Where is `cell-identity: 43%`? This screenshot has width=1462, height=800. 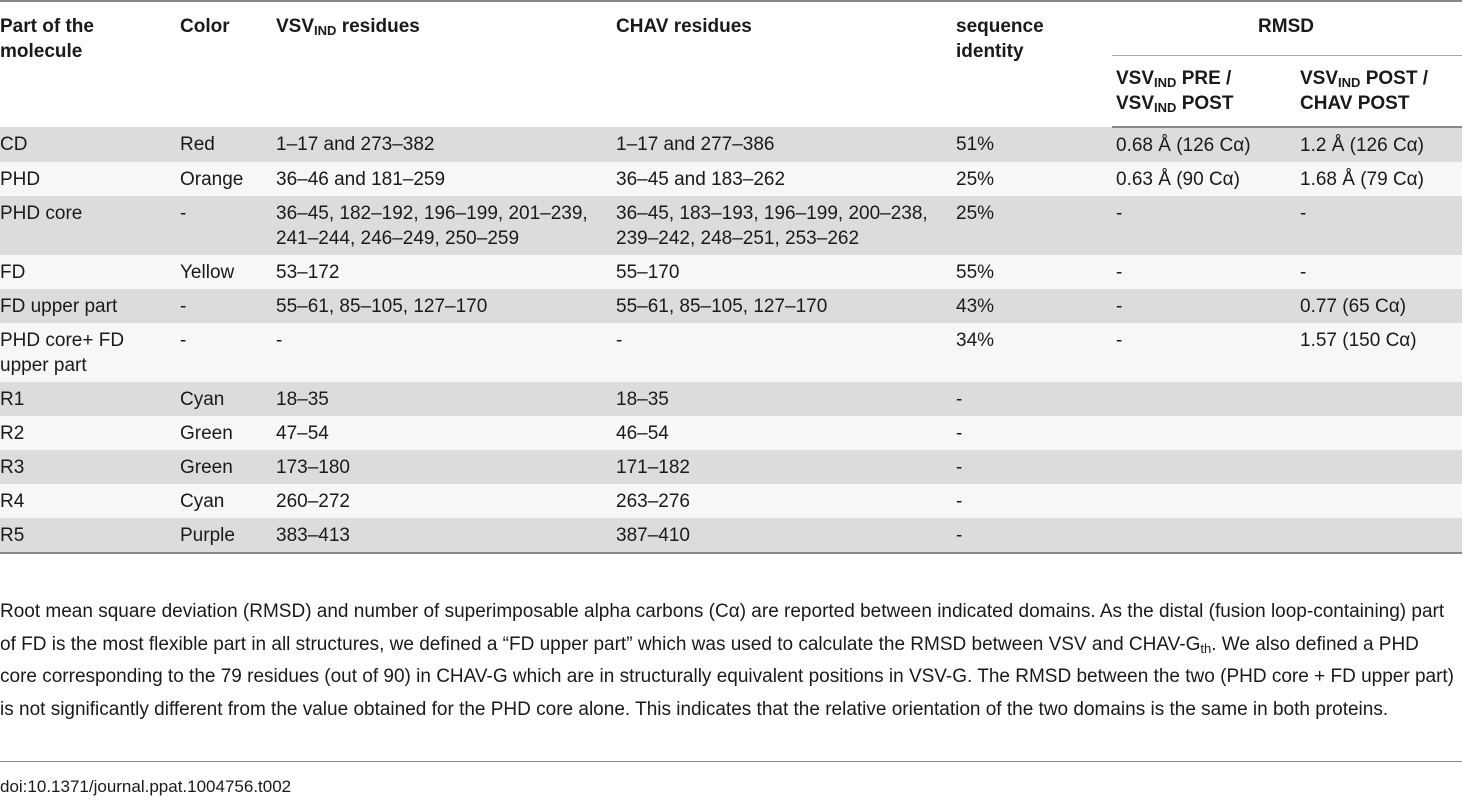 cell-identity: 43% is located at coordinates (1032, 306).